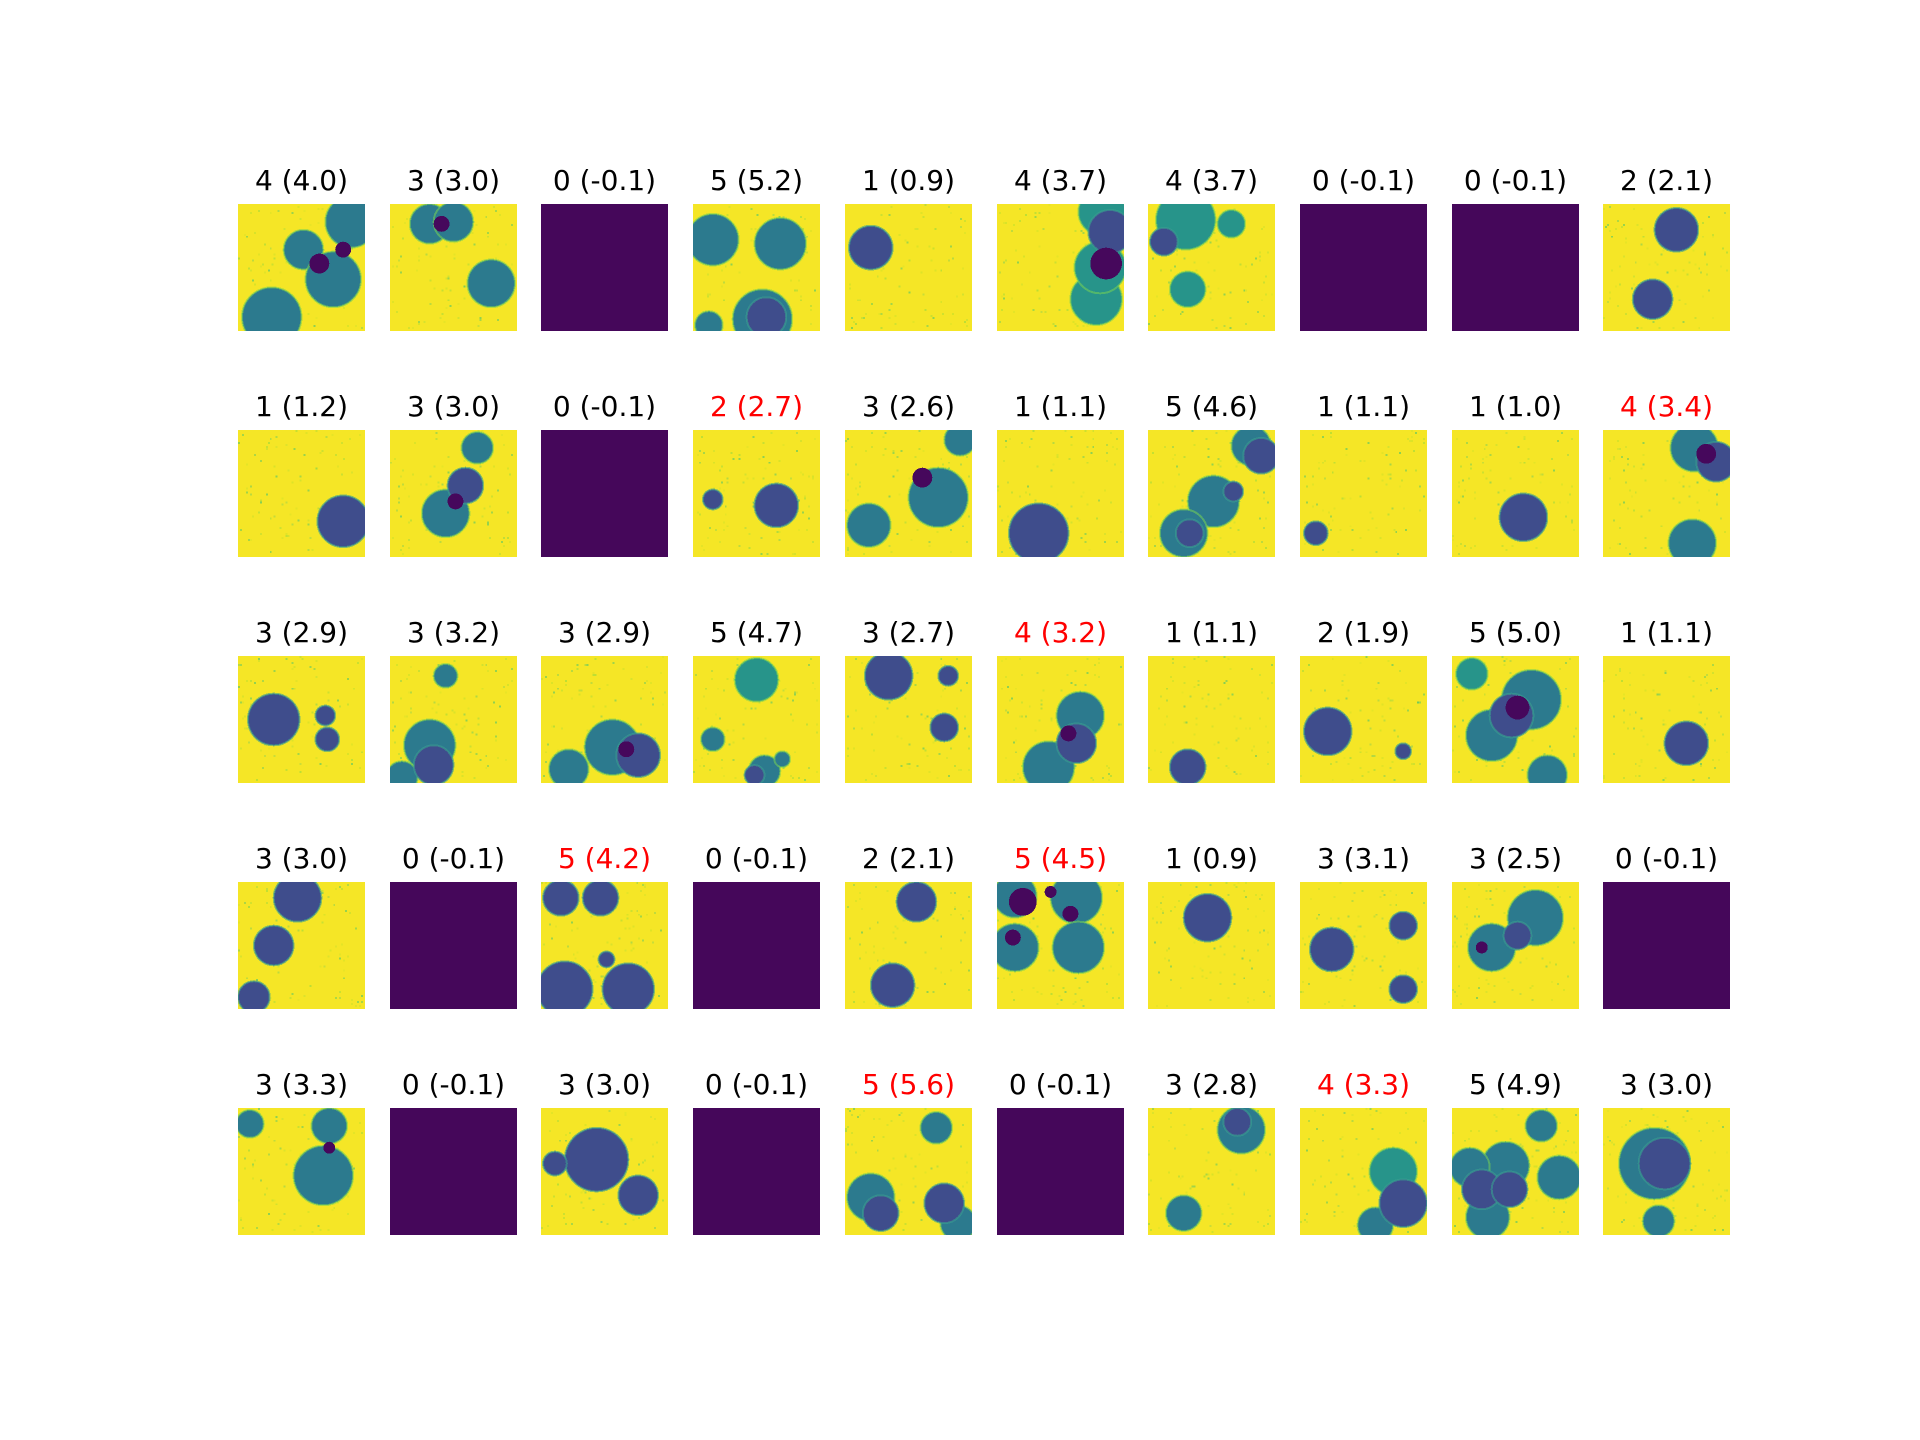 The height and width of the screenshot is (1440, 1920). Describe the element at coordinates (1666, 858) in the screenshot. I see `cell-title: 0 (-0.1)` at that location.